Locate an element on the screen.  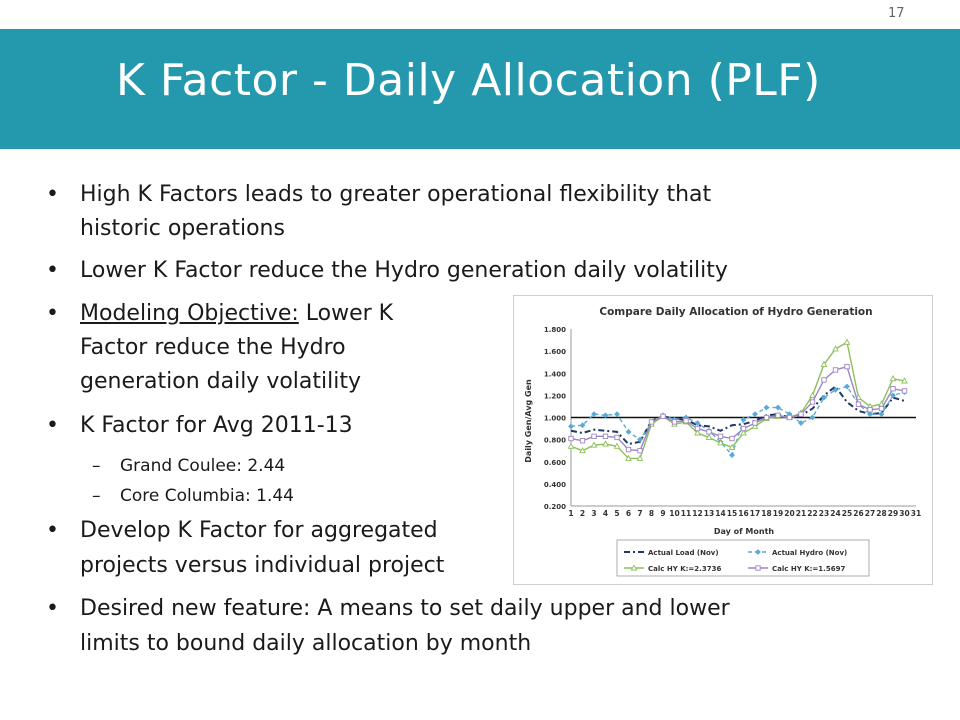
objective-text: Lower K is located at coordinates (346, 313).